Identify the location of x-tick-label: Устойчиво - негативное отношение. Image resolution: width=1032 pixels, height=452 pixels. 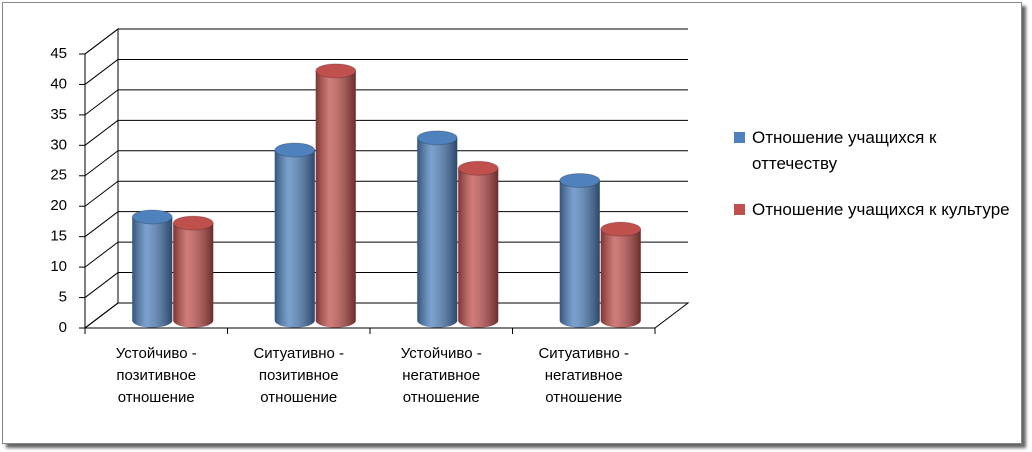
(441, 375).